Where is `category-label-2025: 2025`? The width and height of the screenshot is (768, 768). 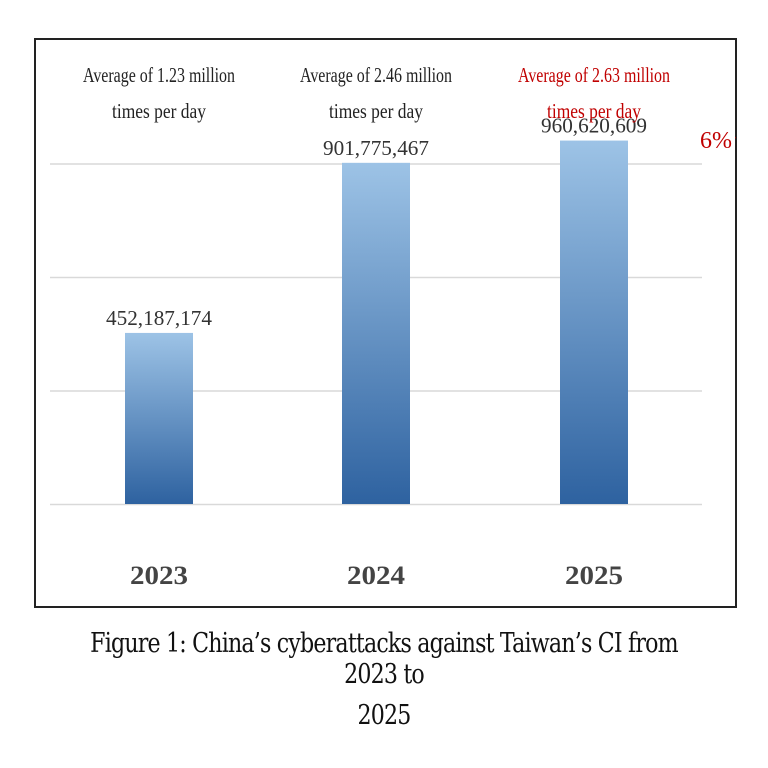
category-label-2025: 2025 is located at coordinates (594, 575).